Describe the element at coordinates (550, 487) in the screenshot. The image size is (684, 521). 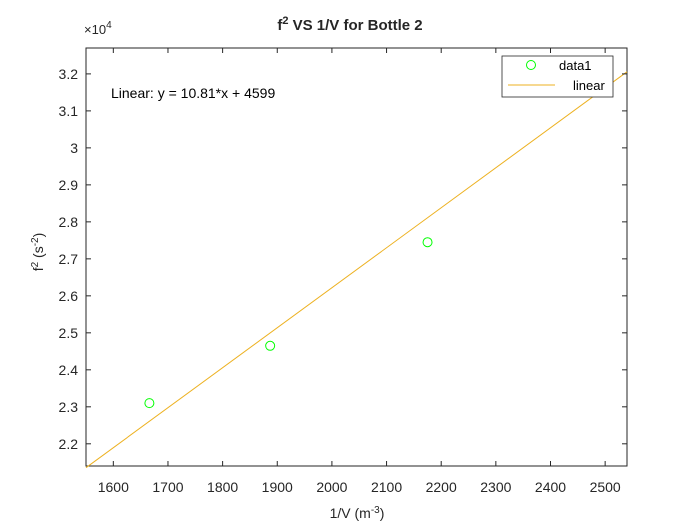
I see `x-tick-label: 2400` at that location.